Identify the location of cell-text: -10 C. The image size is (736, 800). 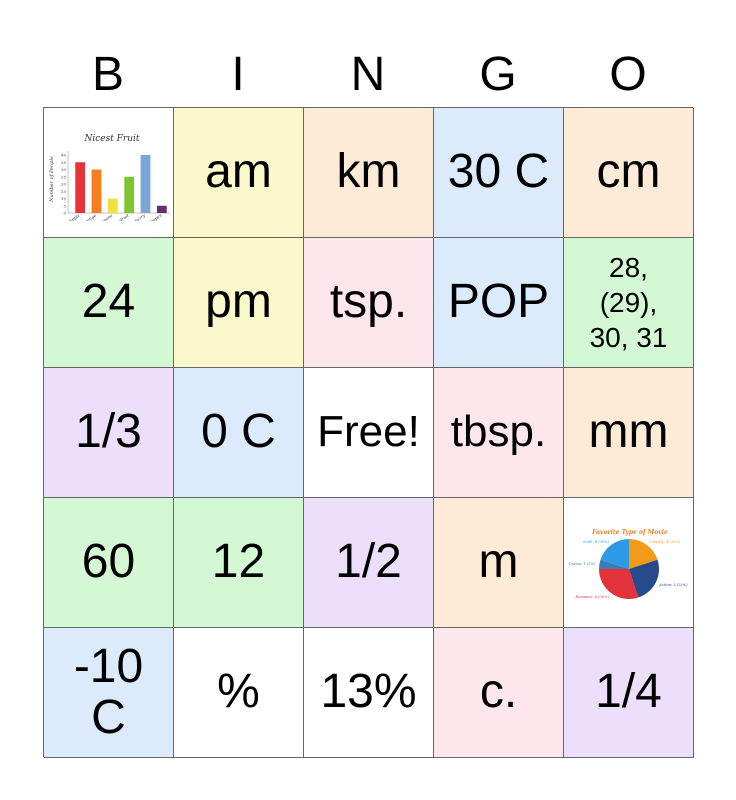
(108, 692).